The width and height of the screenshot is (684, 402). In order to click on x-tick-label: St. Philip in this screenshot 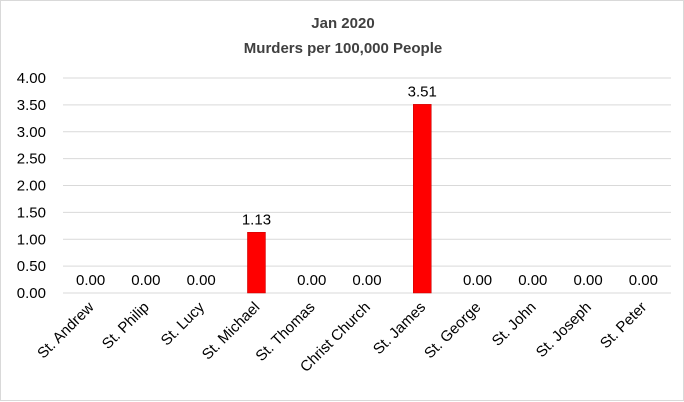, I will do `click(126, 326)`.